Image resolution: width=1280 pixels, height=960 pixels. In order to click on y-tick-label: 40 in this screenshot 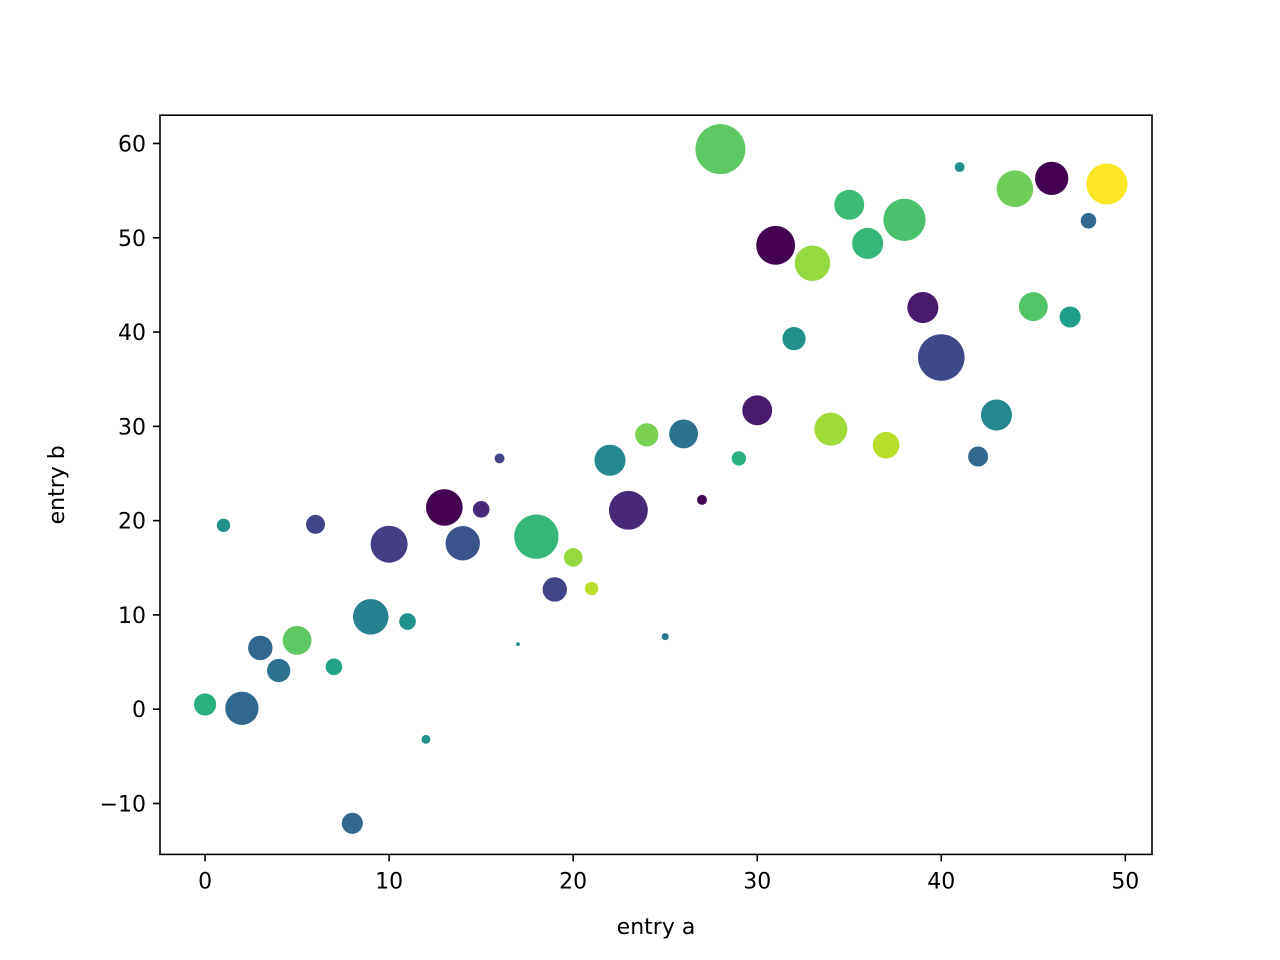, I will do `click(132, 333)`.